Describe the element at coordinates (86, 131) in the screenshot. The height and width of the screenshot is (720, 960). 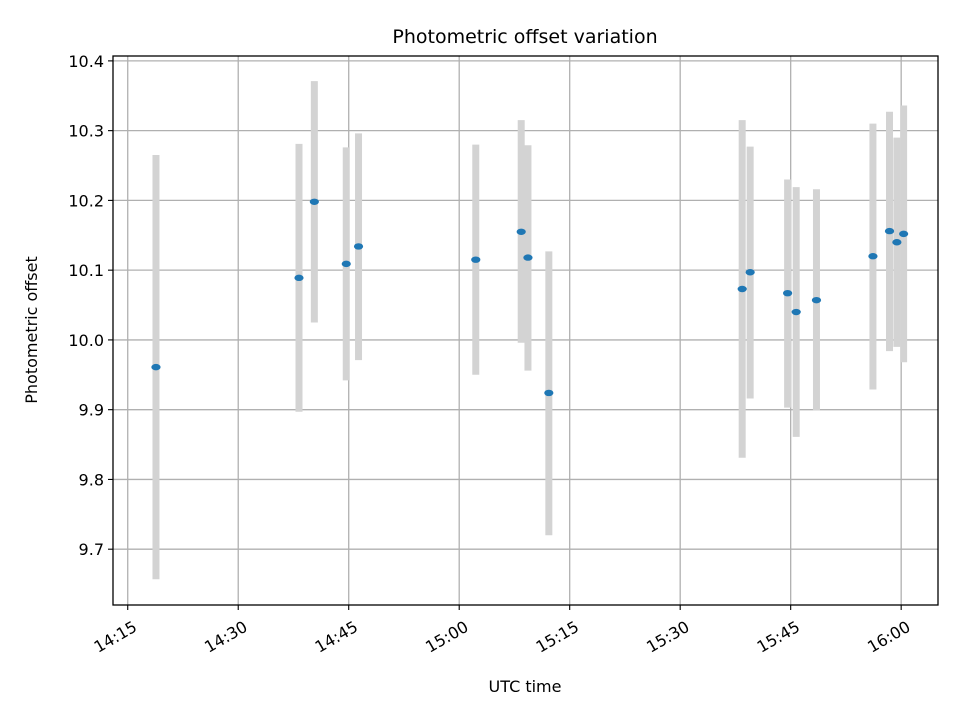
I see `y-tick-label: 10.3` at that location.